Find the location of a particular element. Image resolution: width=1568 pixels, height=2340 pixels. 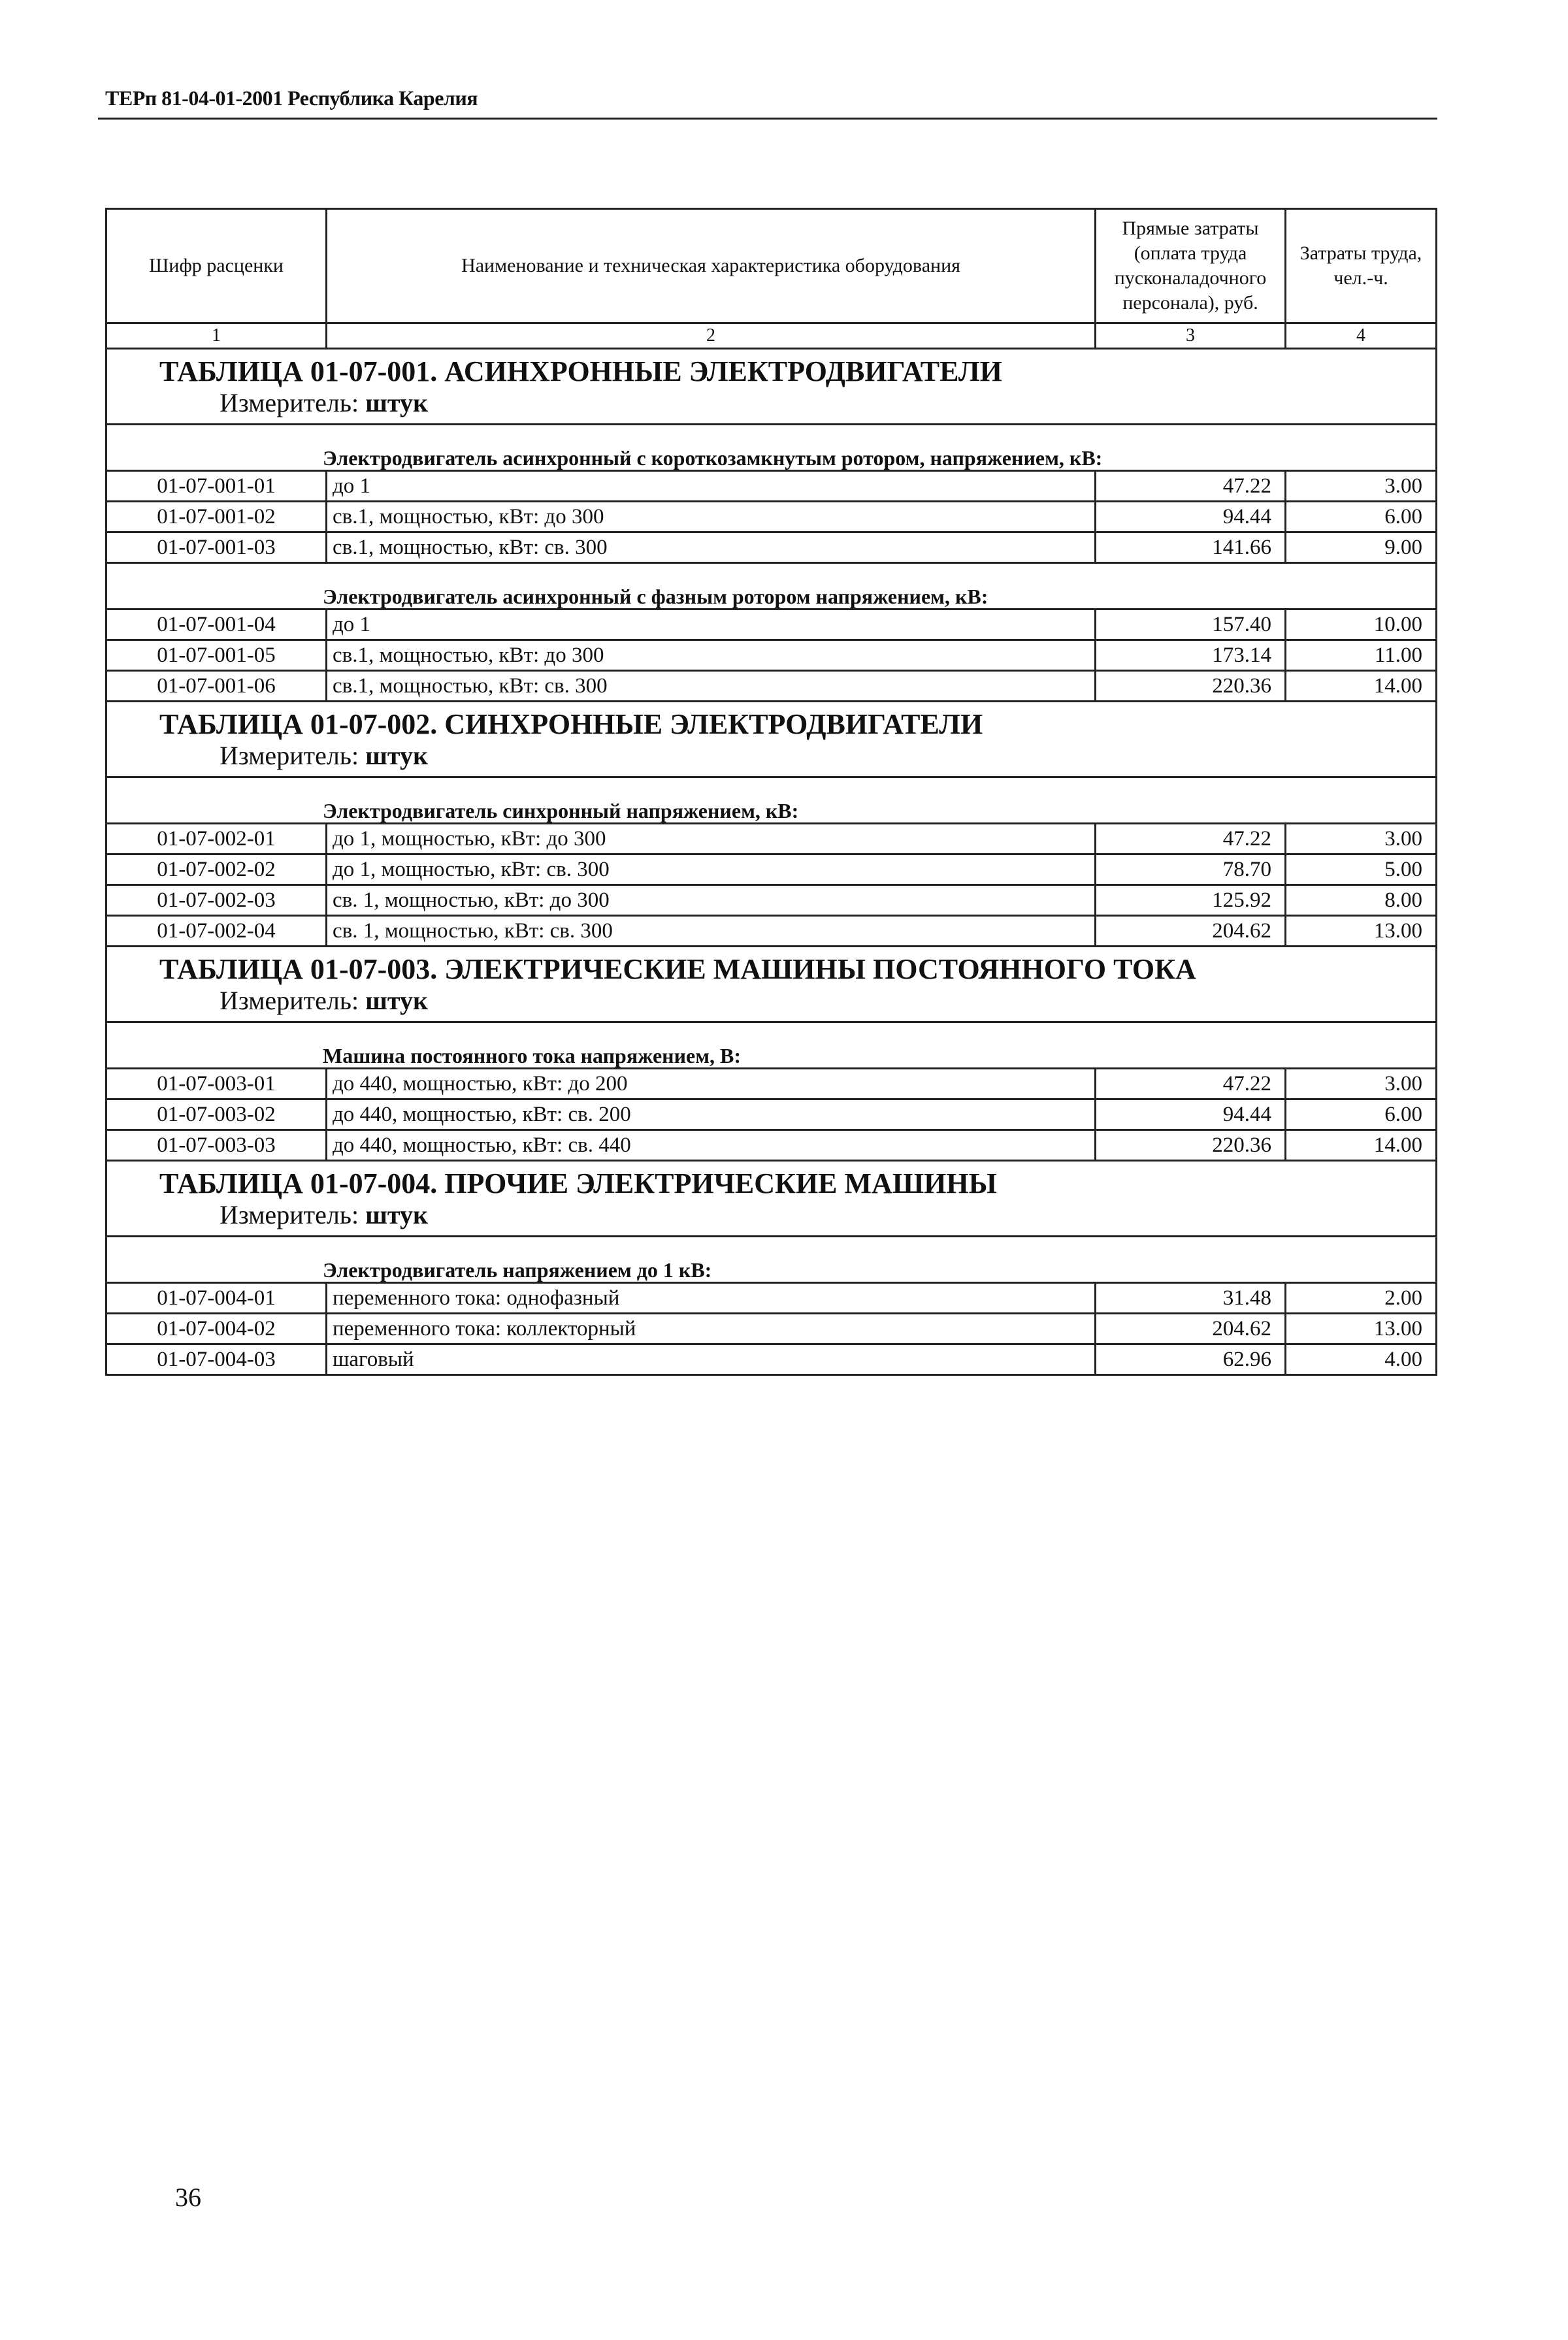

header-divider is located at coordinates (767, 119).